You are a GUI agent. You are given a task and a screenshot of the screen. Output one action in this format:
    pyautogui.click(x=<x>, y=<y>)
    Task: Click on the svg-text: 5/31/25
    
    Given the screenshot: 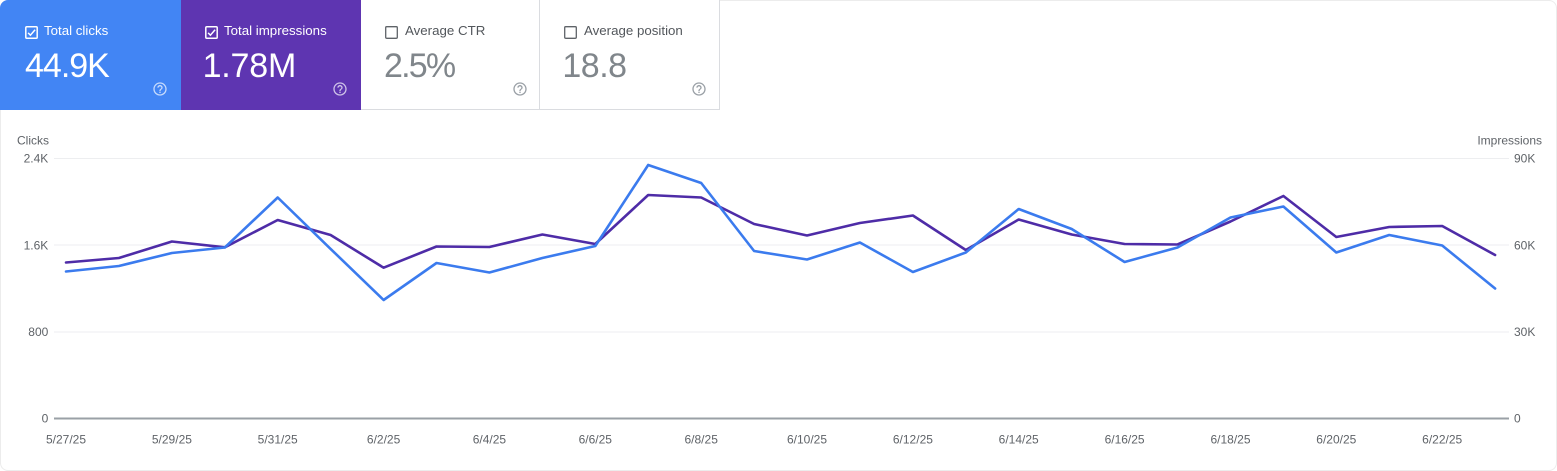 What is the action you would take?
    pyautogui.click(x=278, y=440)
    